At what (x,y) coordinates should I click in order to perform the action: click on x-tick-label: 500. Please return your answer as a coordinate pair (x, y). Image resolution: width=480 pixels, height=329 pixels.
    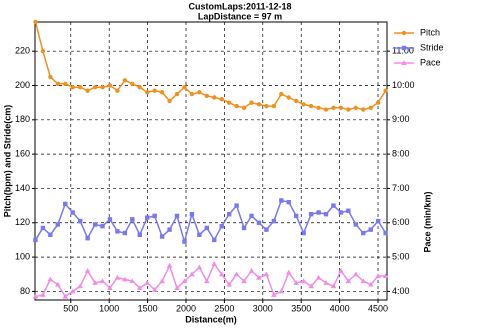
    Looking at the image, I should click on (70, 308).